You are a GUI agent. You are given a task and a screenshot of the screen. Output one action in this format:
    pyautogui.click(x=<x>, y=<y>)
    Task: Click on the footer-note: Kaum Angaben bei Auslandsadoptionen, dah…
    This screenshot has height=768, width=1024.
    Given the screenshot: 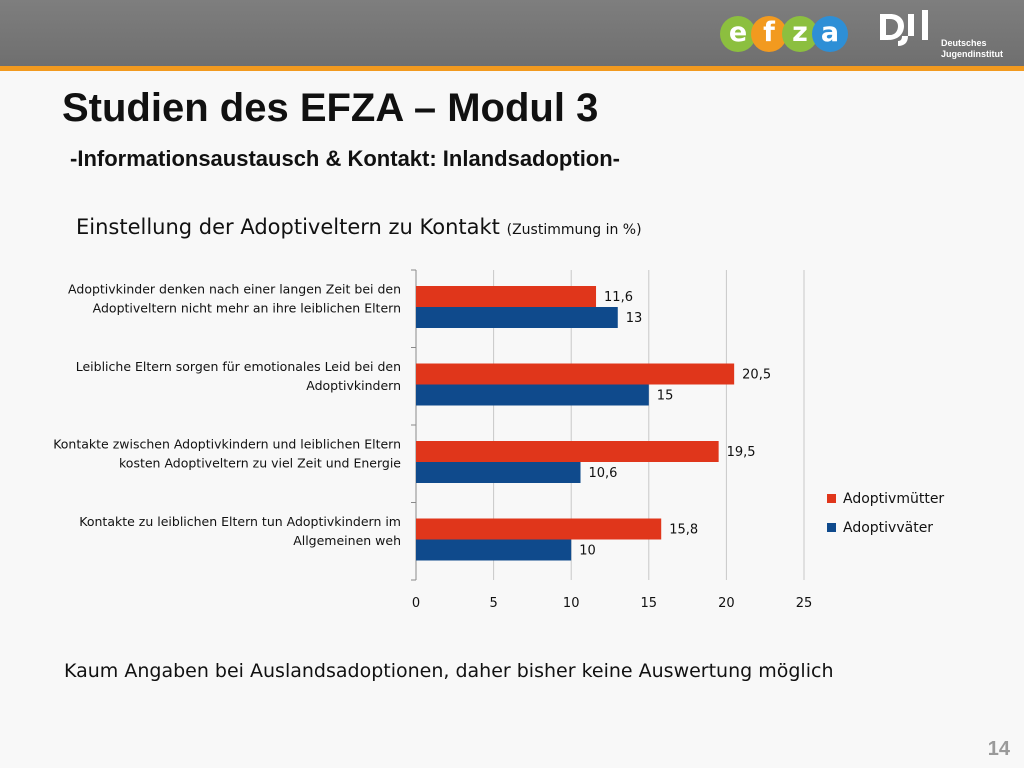 What is the action you would take?
    pyautogui.click(x=449, y=671)
    